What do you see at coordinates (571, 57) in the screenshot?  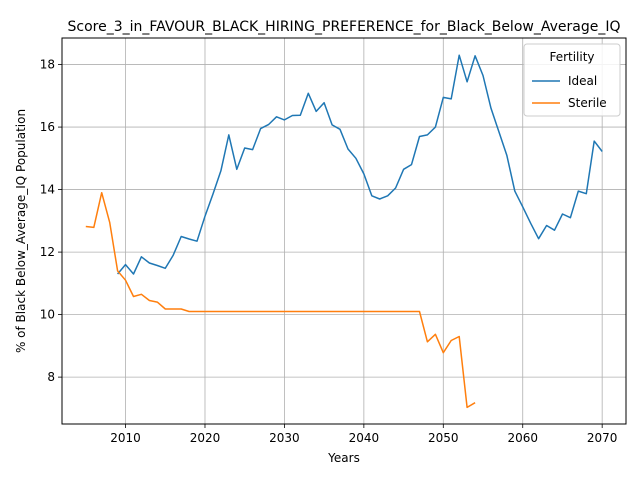 I see `legend-title: Fertility` at bounding box center [571, 57].